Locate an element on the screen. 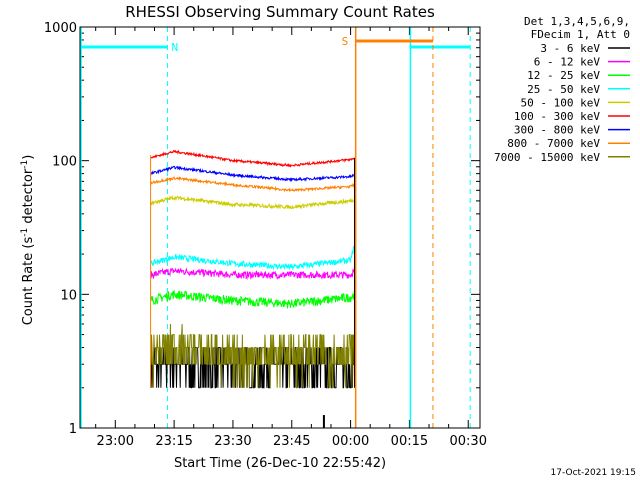 The height and width of the screenshot is (480, 640). y-axis-label-sup1: -1 is located at coordinates (25, 232).